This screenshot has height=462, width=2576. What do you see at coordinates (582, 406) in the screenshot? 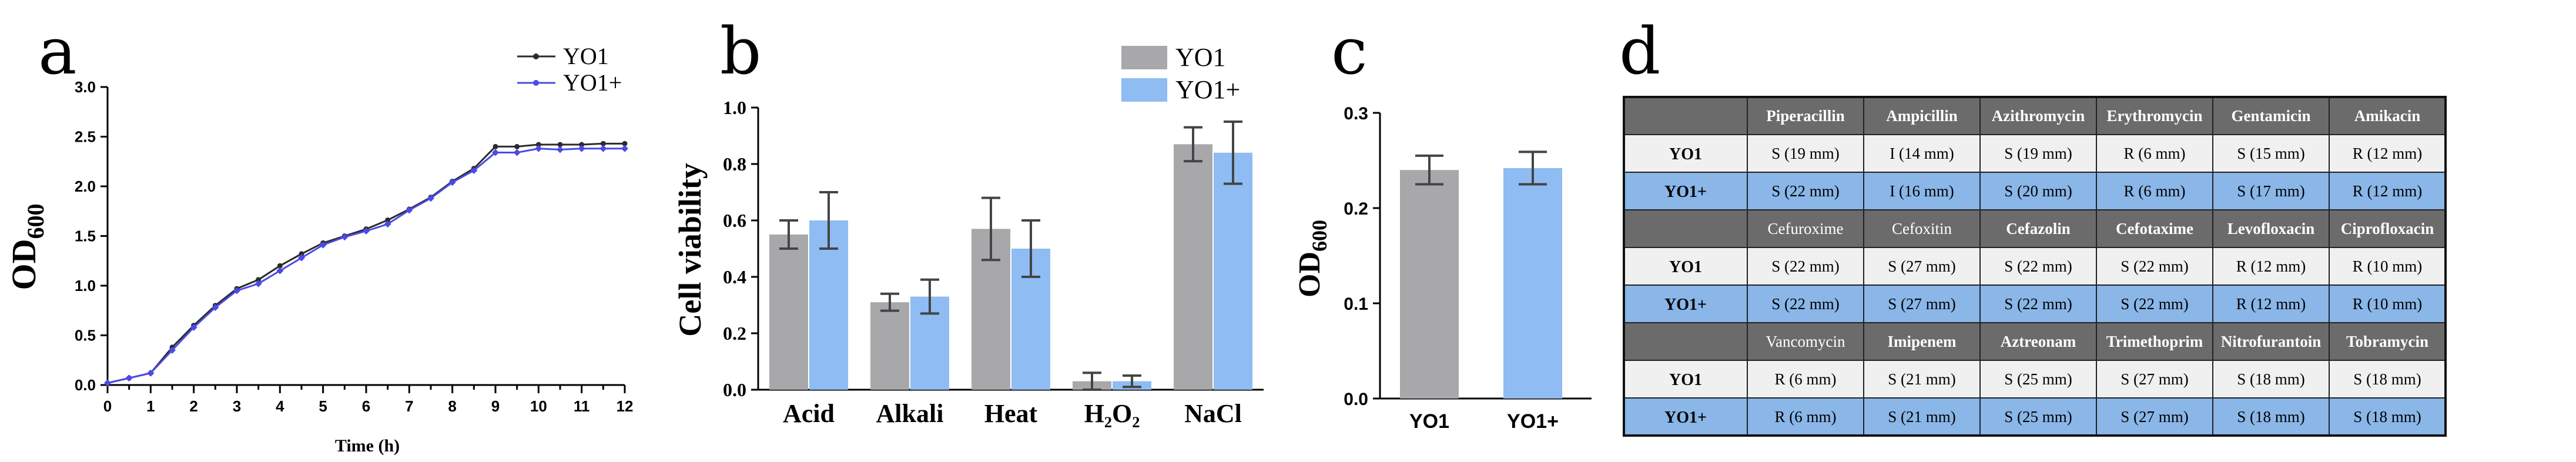
I see `chart-a-xtick-label: 11` at bounding box center [582, 406].